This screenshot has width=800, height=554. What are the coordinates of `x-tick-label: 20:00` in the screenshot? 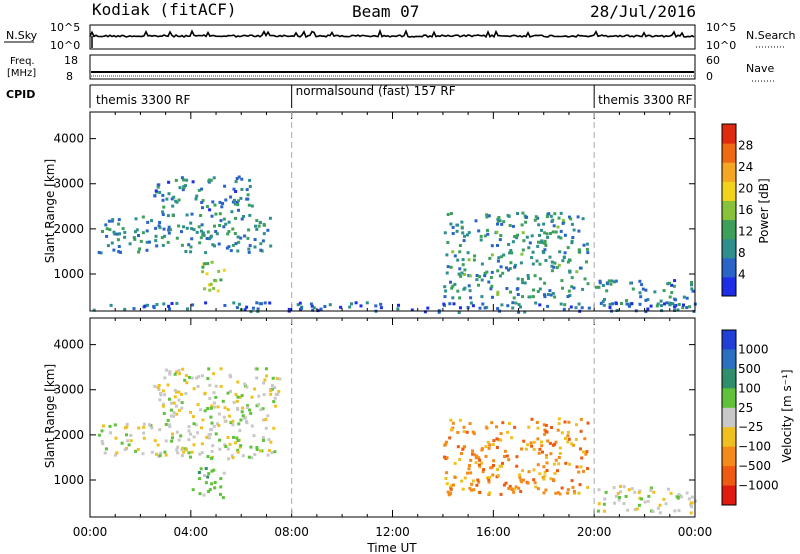 It's located at (594, 532).